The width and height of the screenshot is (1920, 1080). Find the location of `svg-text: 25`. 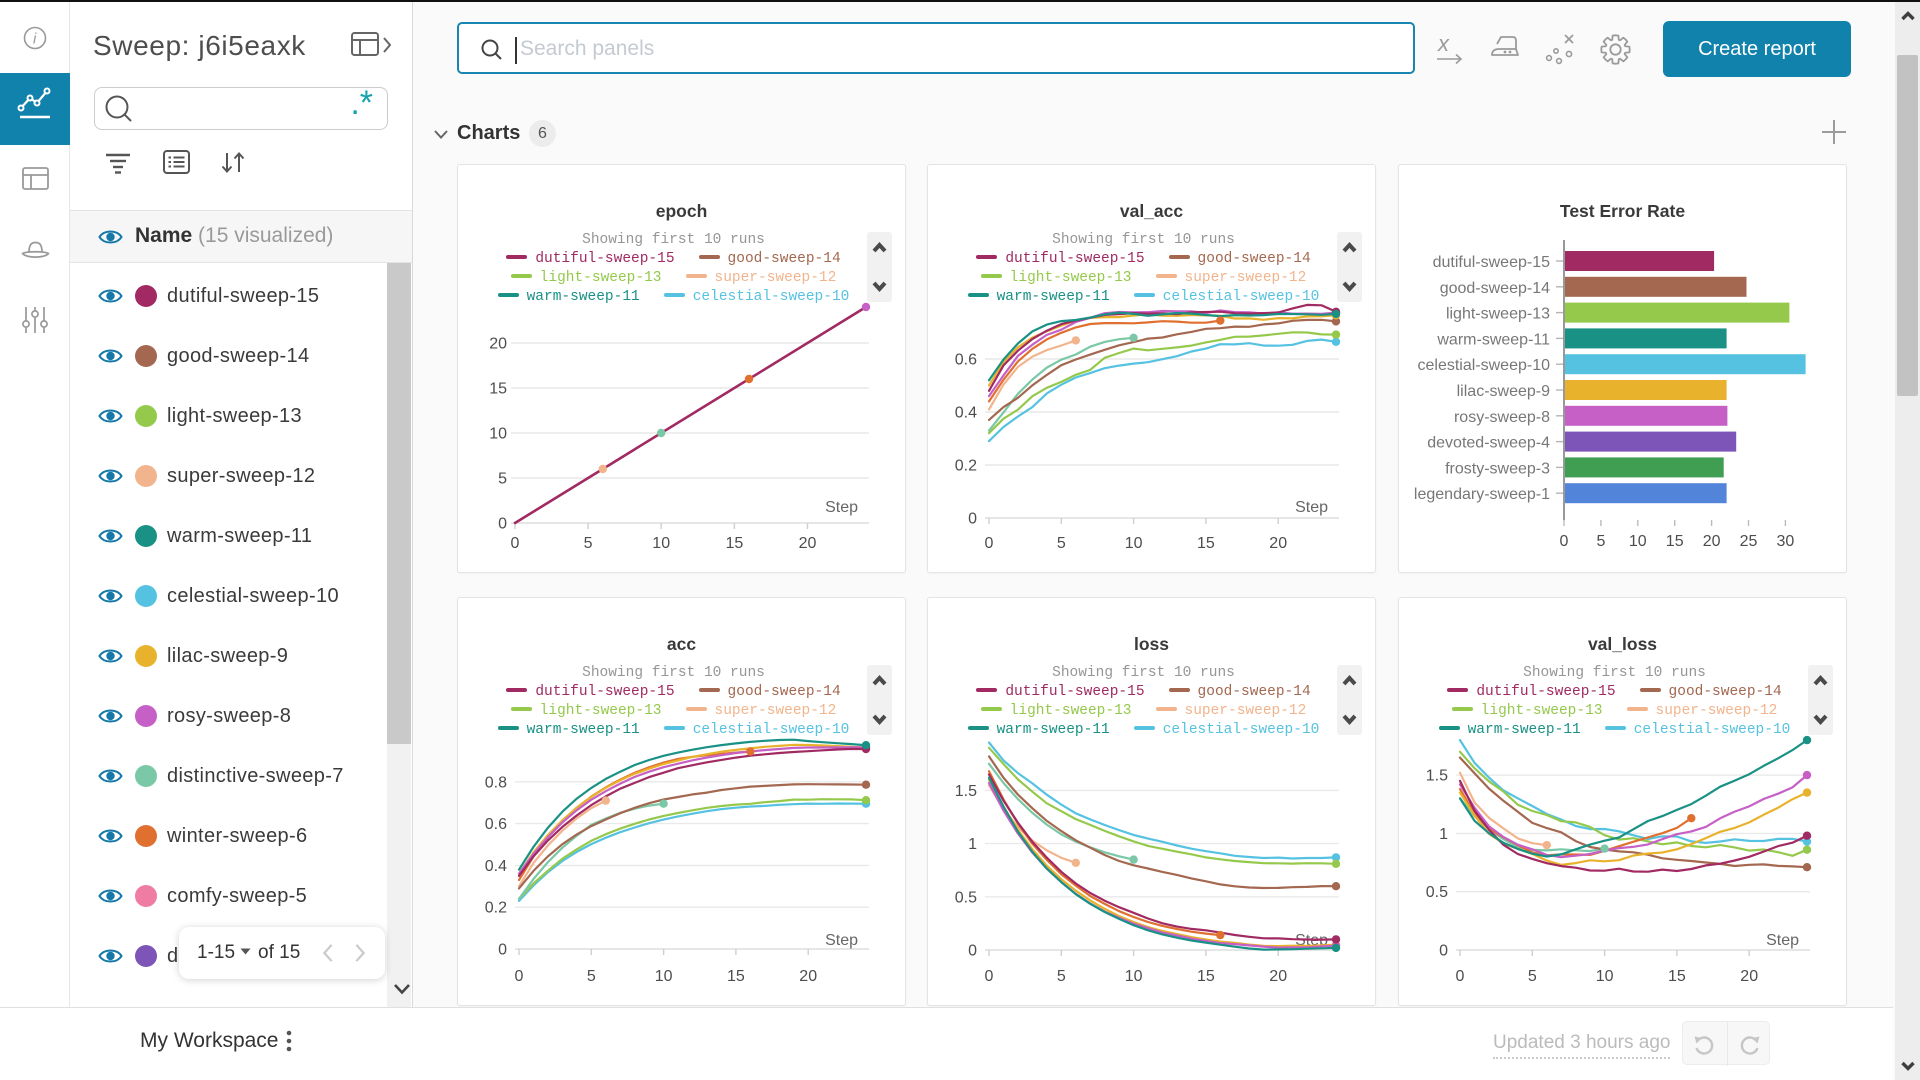

svg-text: 25 is located at coordinates (1749, 541).